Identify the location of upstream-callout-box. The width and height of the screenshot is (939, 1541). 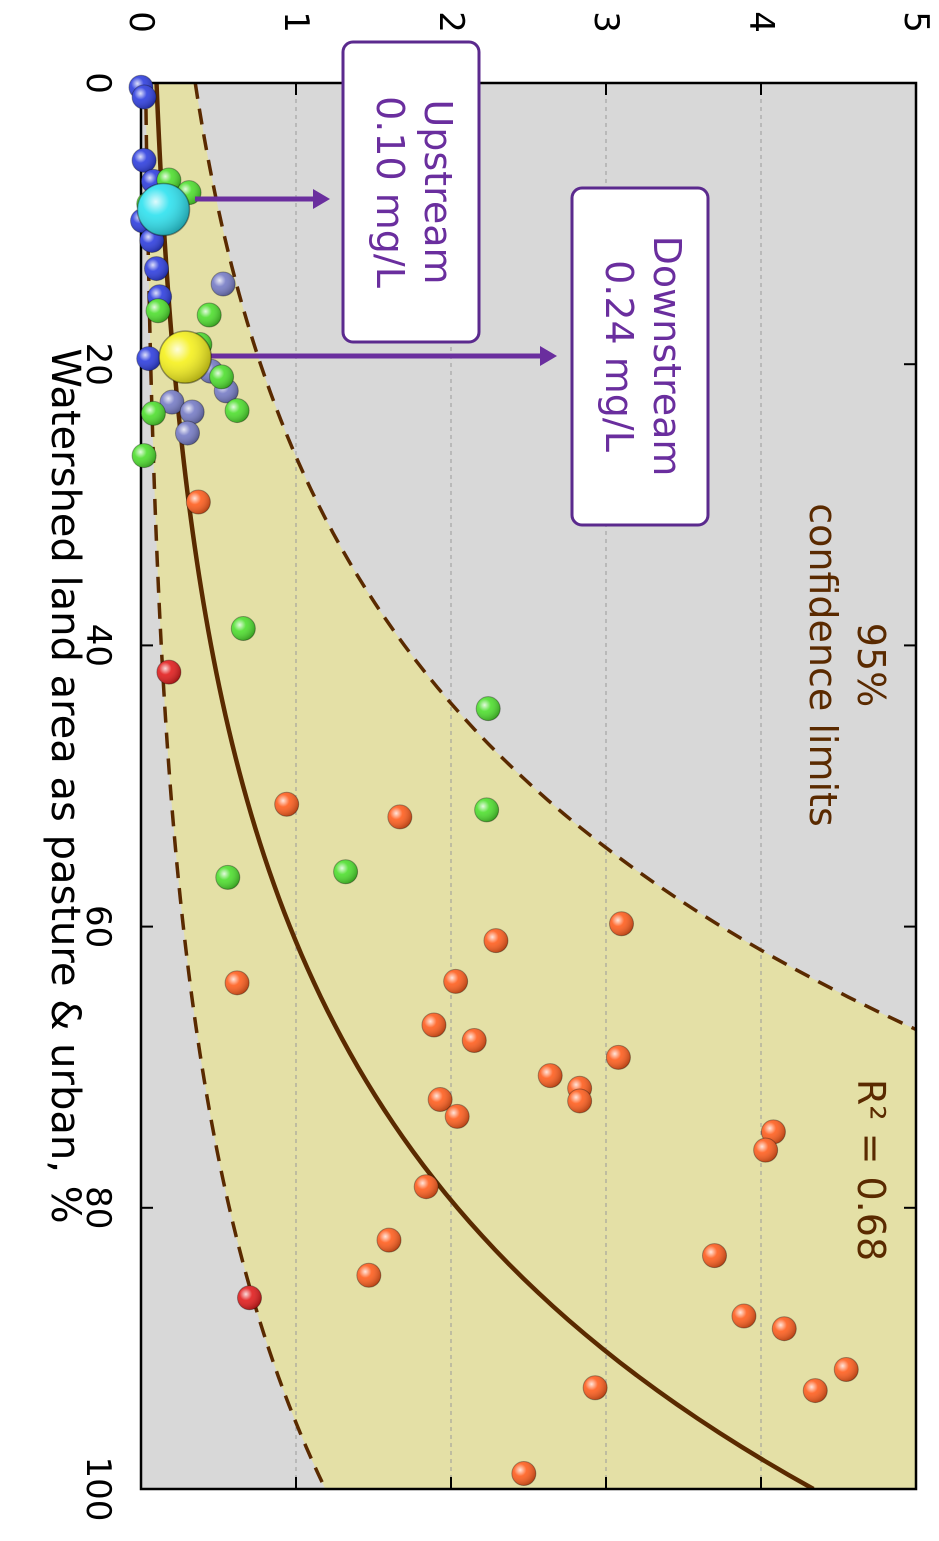
(411, 192).